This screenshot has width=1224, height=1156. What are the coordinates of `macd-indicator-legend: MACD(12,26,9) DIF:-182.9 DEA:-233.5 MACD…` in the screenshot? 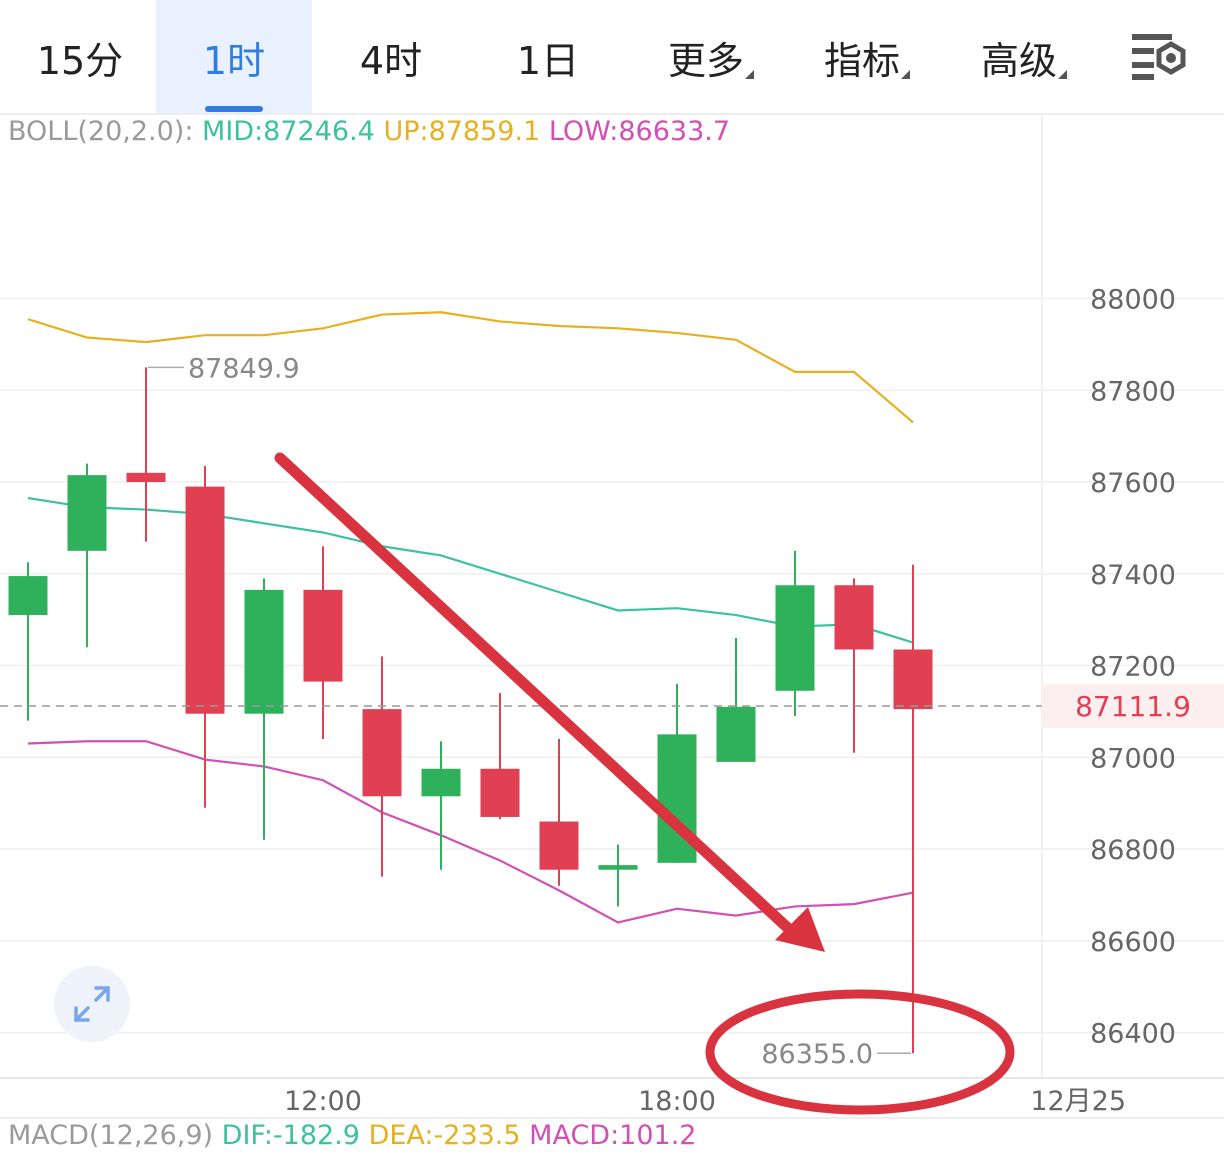 It's located at (352, 1135).